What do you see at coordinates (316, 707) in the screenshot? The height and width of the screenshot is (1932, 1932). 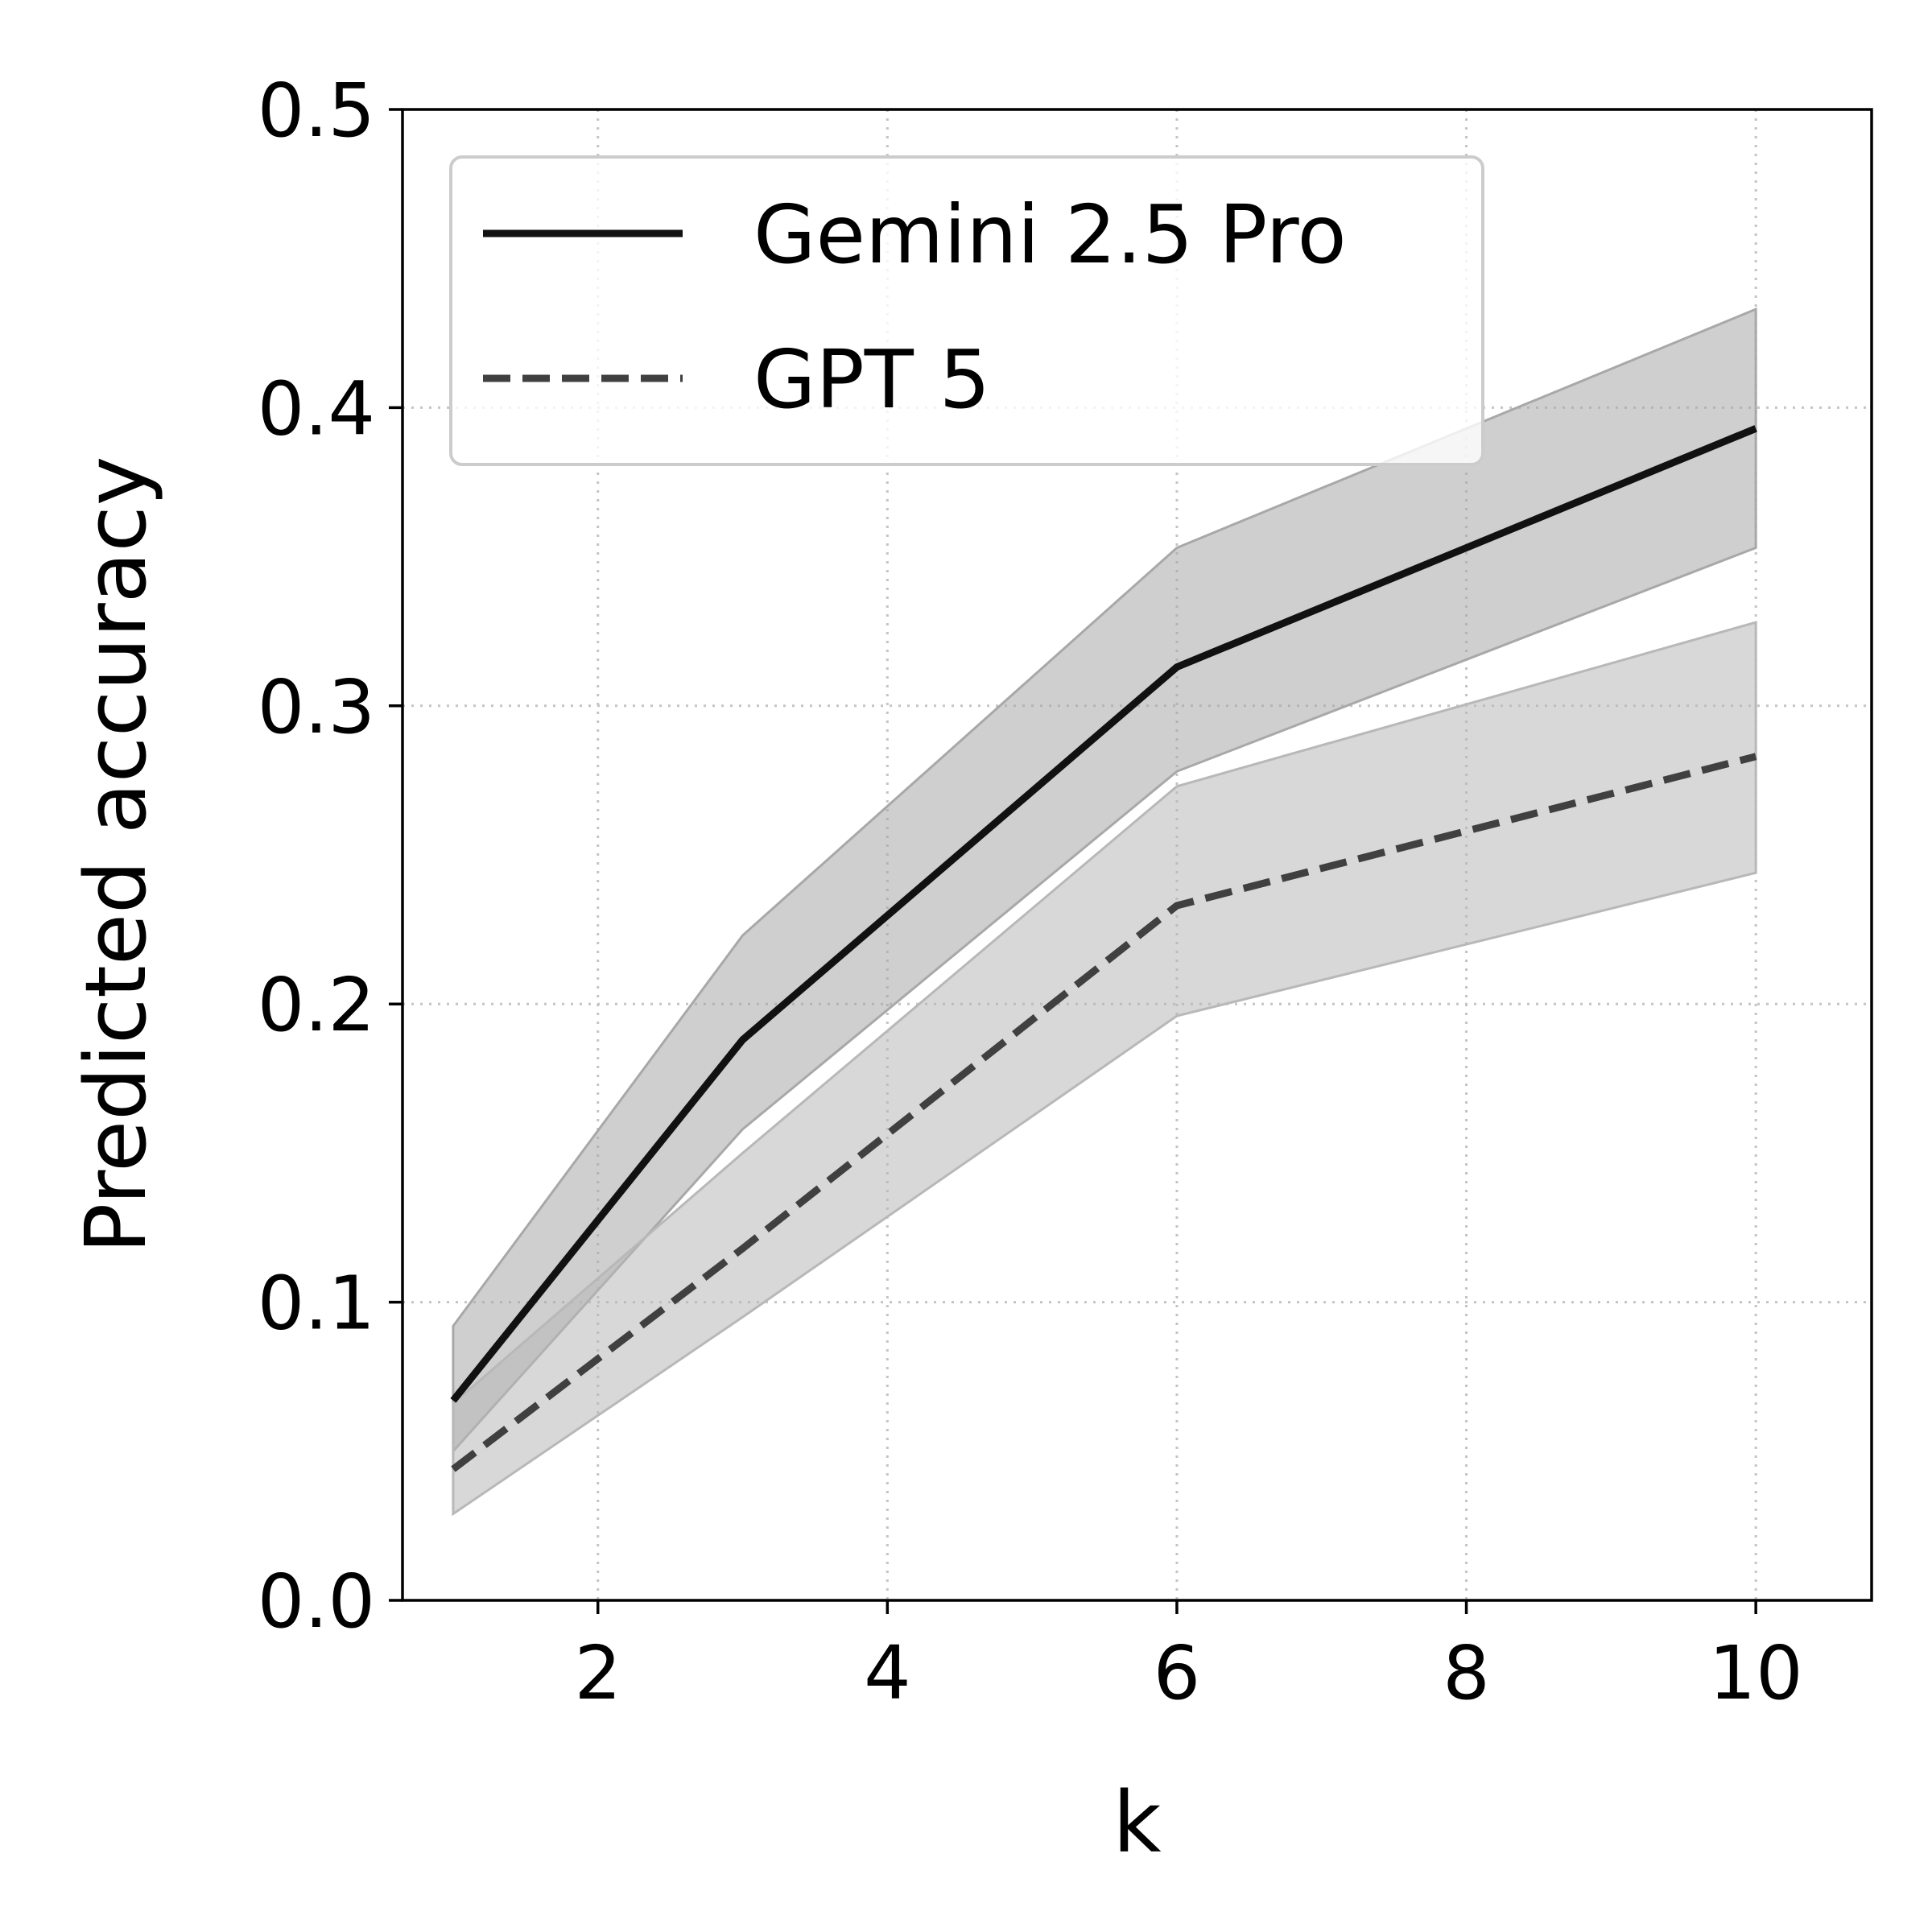 I see `y-tick-label-0.3: 0.3` at bounding box center [316, 707].